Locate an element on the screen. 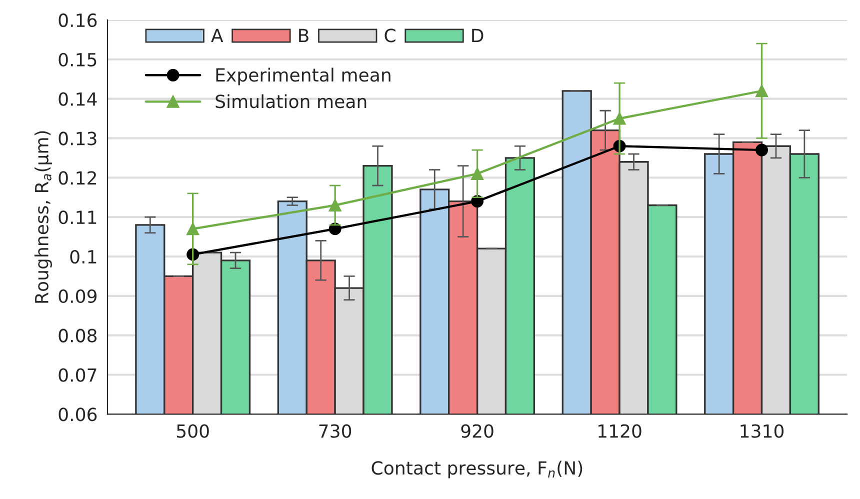 The width and height of the screenshot is (860, 499). legend-label: B is located at coordinates (303, 35).